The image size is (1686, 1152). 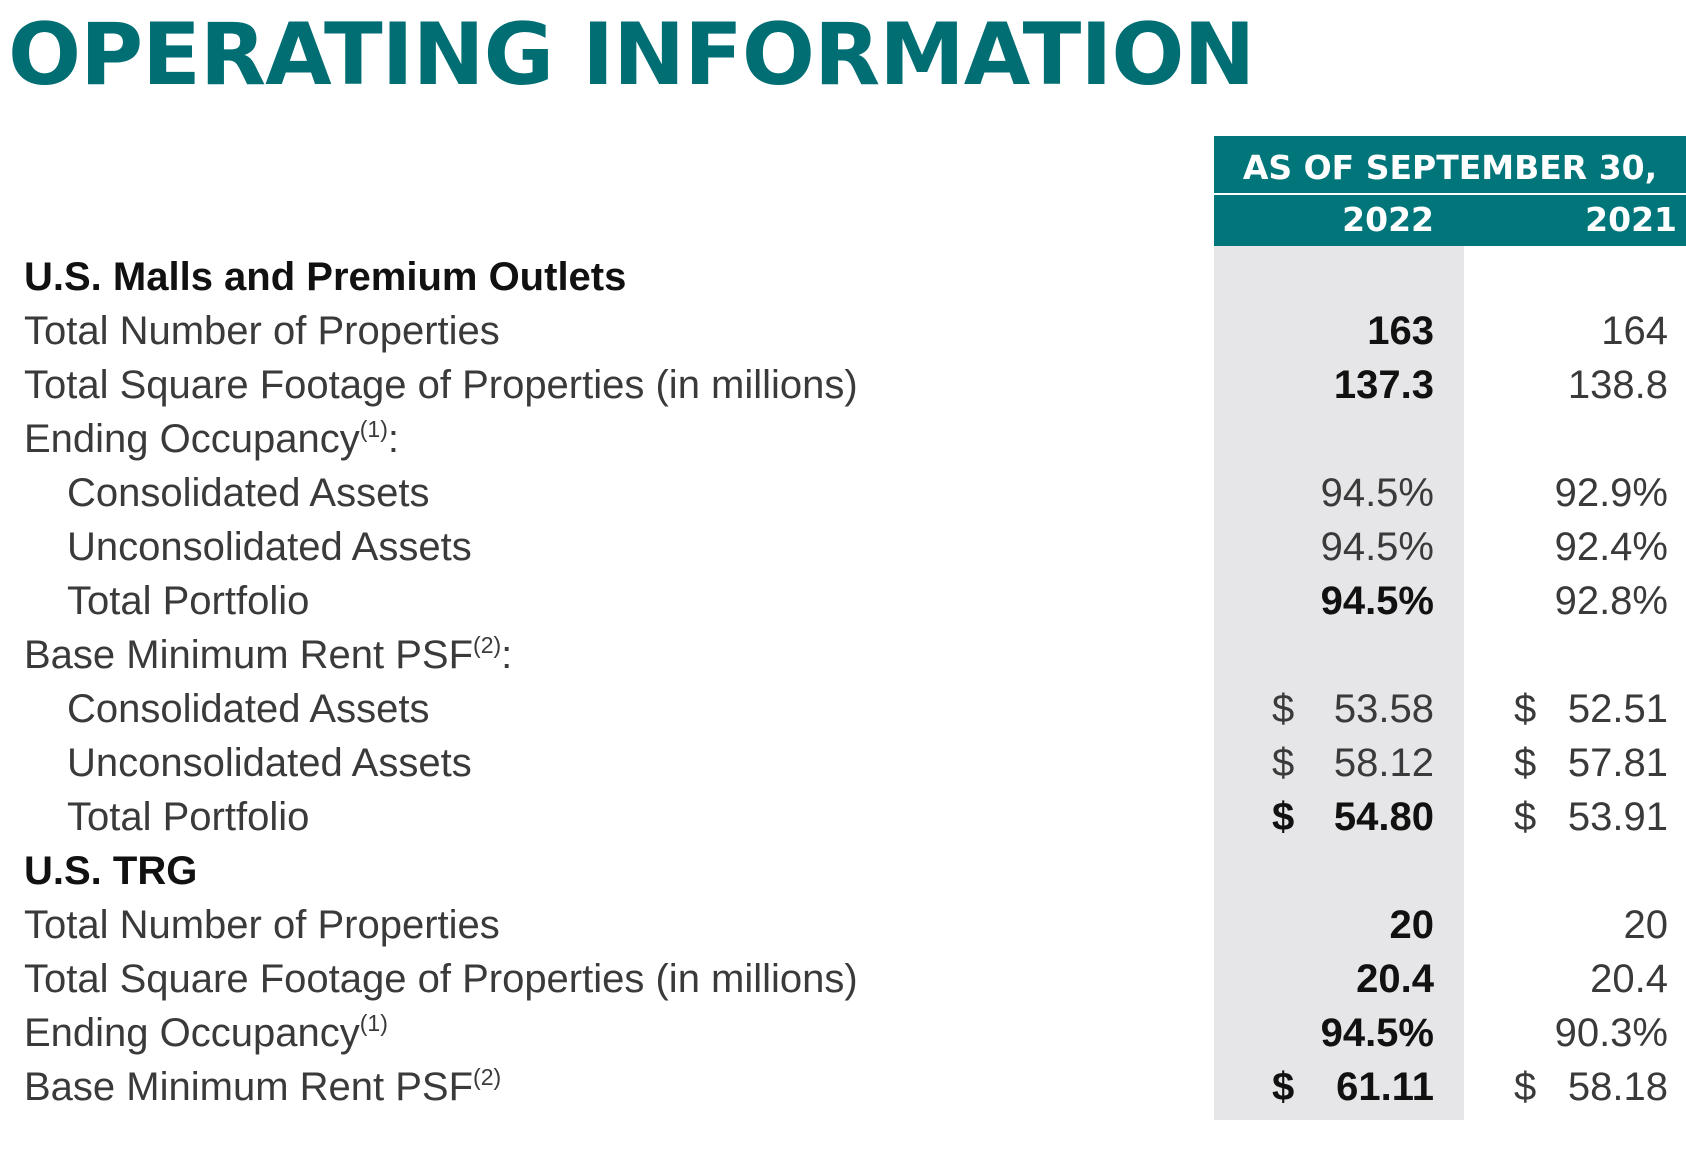 I want to click on table-row: Total Portfolio $54.80 $53.91, so click(x=843, y=817).